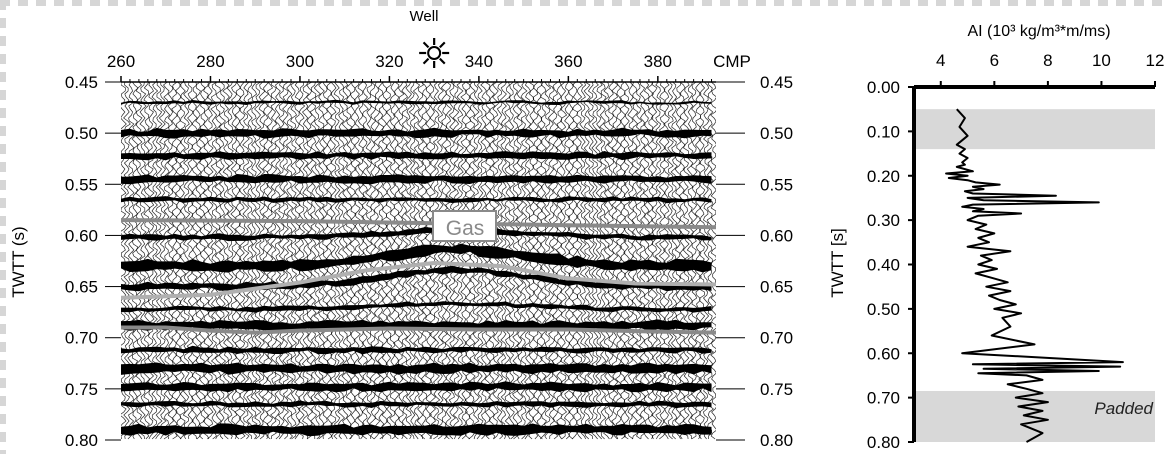 The width and height of the screenshot is (1167, 454). I want to click on twtt-left-label-0.75: 0.75, so click(81, 389).